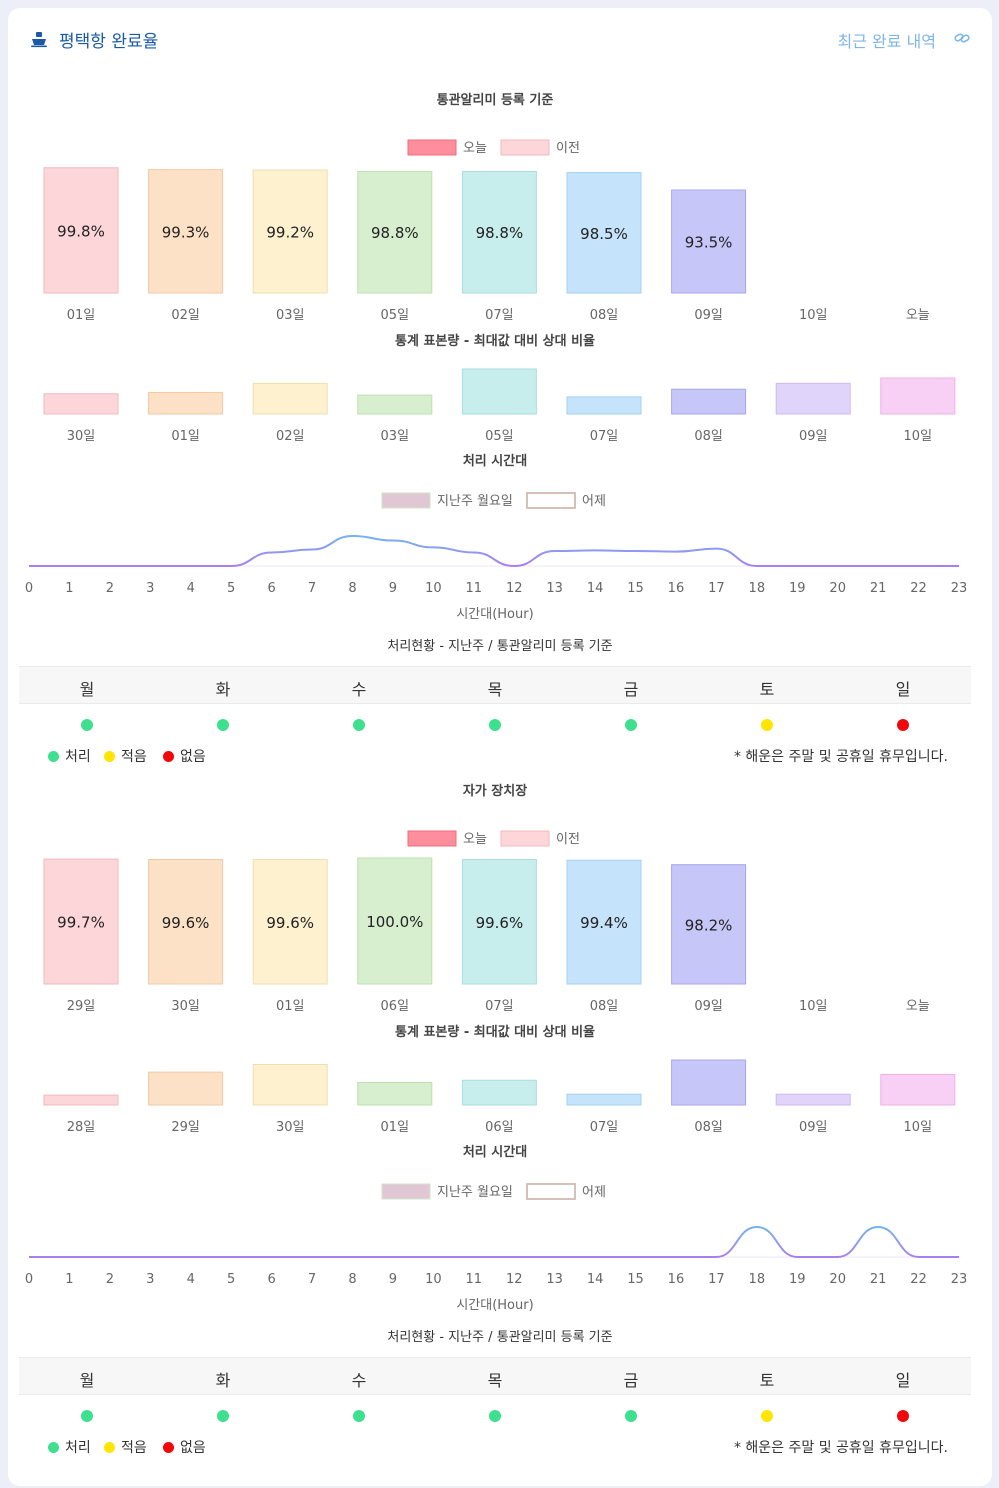 This screenshot has width=999, height=1488. What do you see at coordinates (635, 1279) in the screenshot?
I see `x-tick-label: 15` at bounding box center [635, 1279].